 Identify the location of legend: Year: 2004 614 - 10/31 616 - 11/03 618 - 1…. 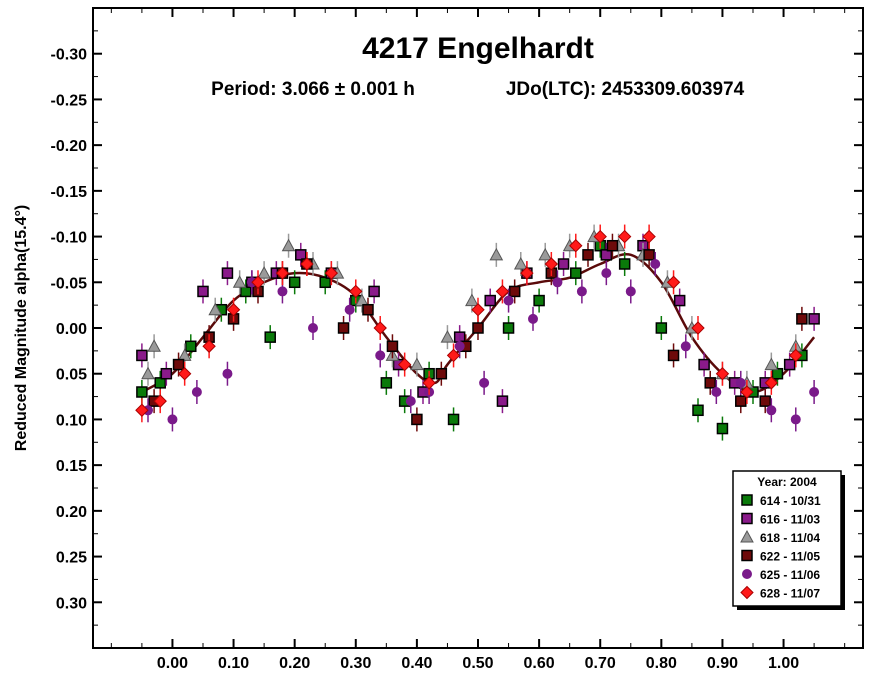
(788, 540).